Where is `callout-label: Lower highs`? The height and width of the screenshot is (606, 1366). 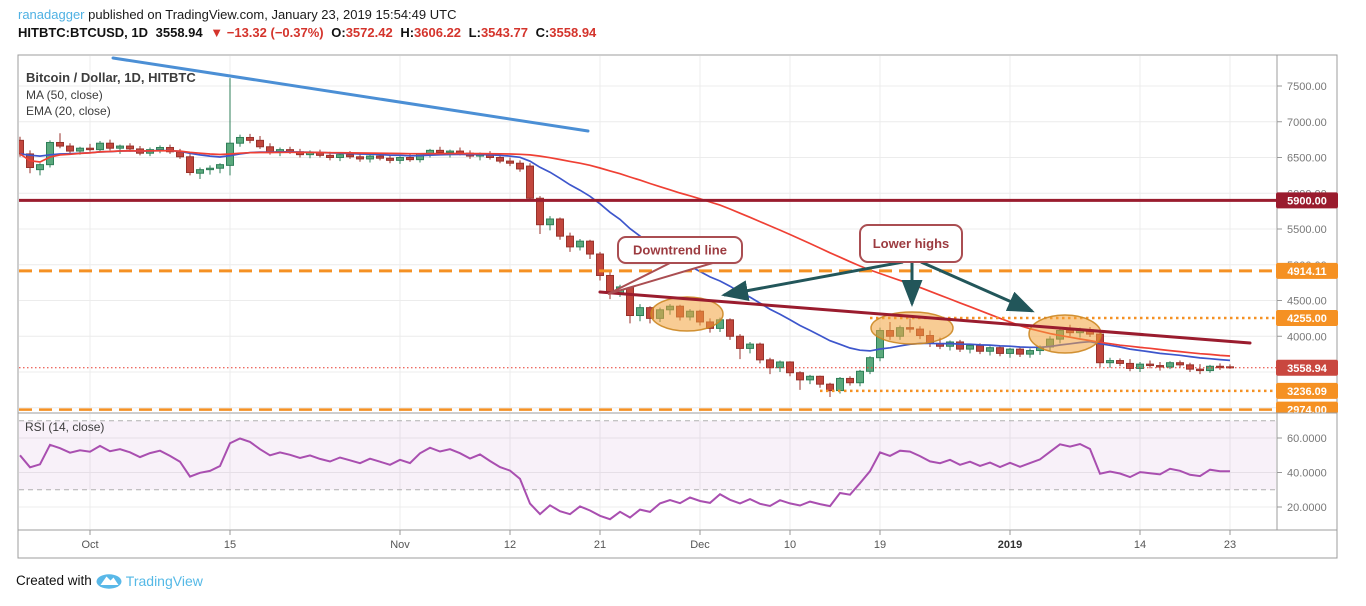 callout-label: Lower highs is located at coordinates (911, 243).